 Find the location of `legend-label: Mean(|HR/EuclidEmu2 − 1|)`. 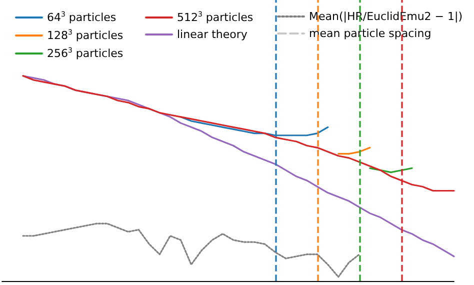

legend-label: Mean(|HR/EuclidEmu2 − 1|) is located at coordinates (385, 16).